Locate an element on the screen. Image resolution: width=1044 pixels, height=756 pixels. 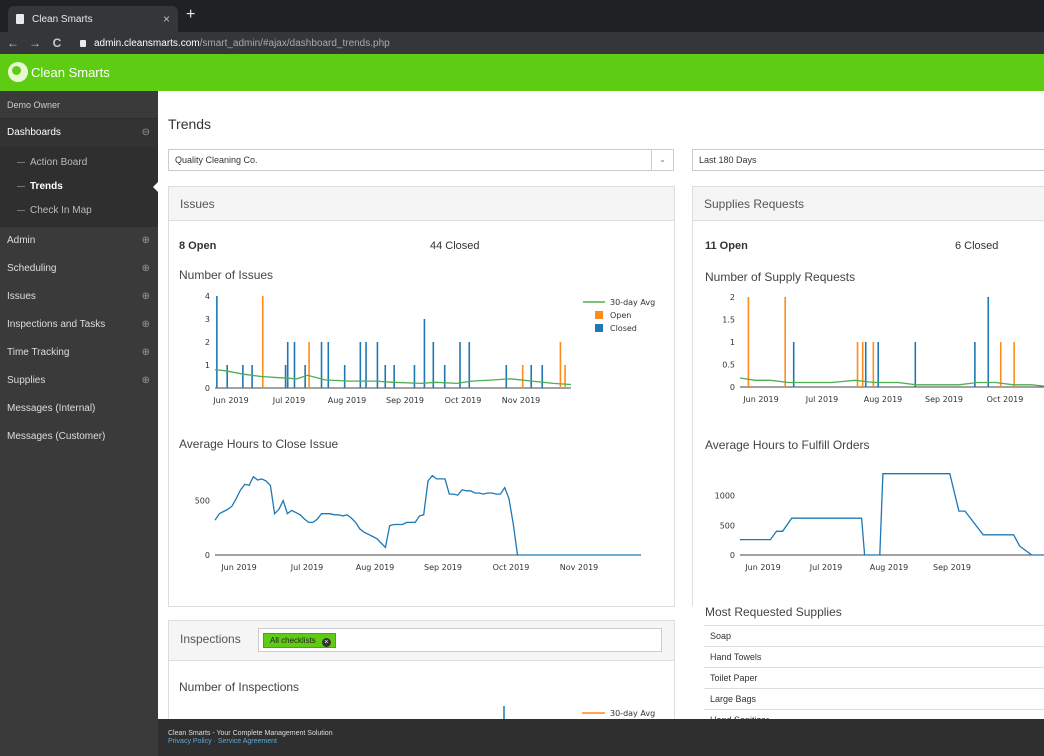
sidebar-item-inspections-tasks: Inspections and Tasks ⊕ is located at coordinates (79, 325).